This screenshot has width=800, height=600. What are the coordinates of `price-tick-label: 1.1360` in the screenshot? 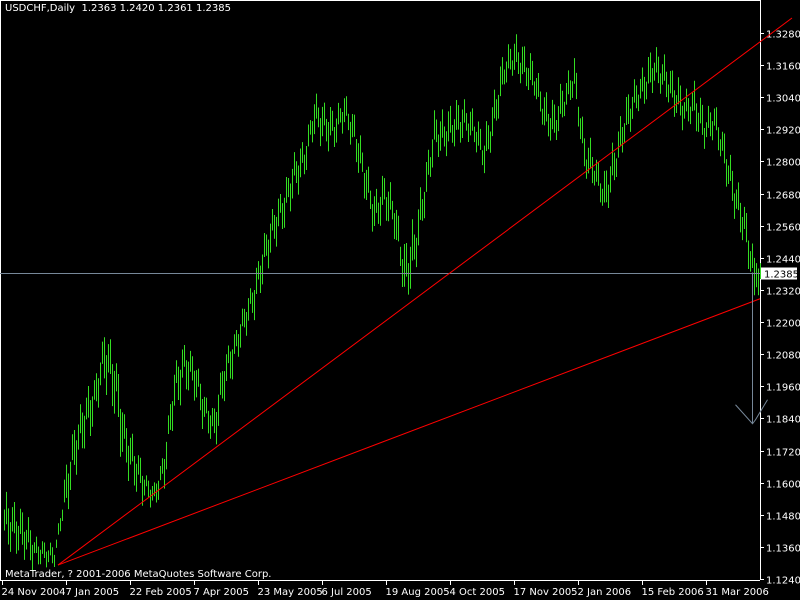 It's located at (783, 549).